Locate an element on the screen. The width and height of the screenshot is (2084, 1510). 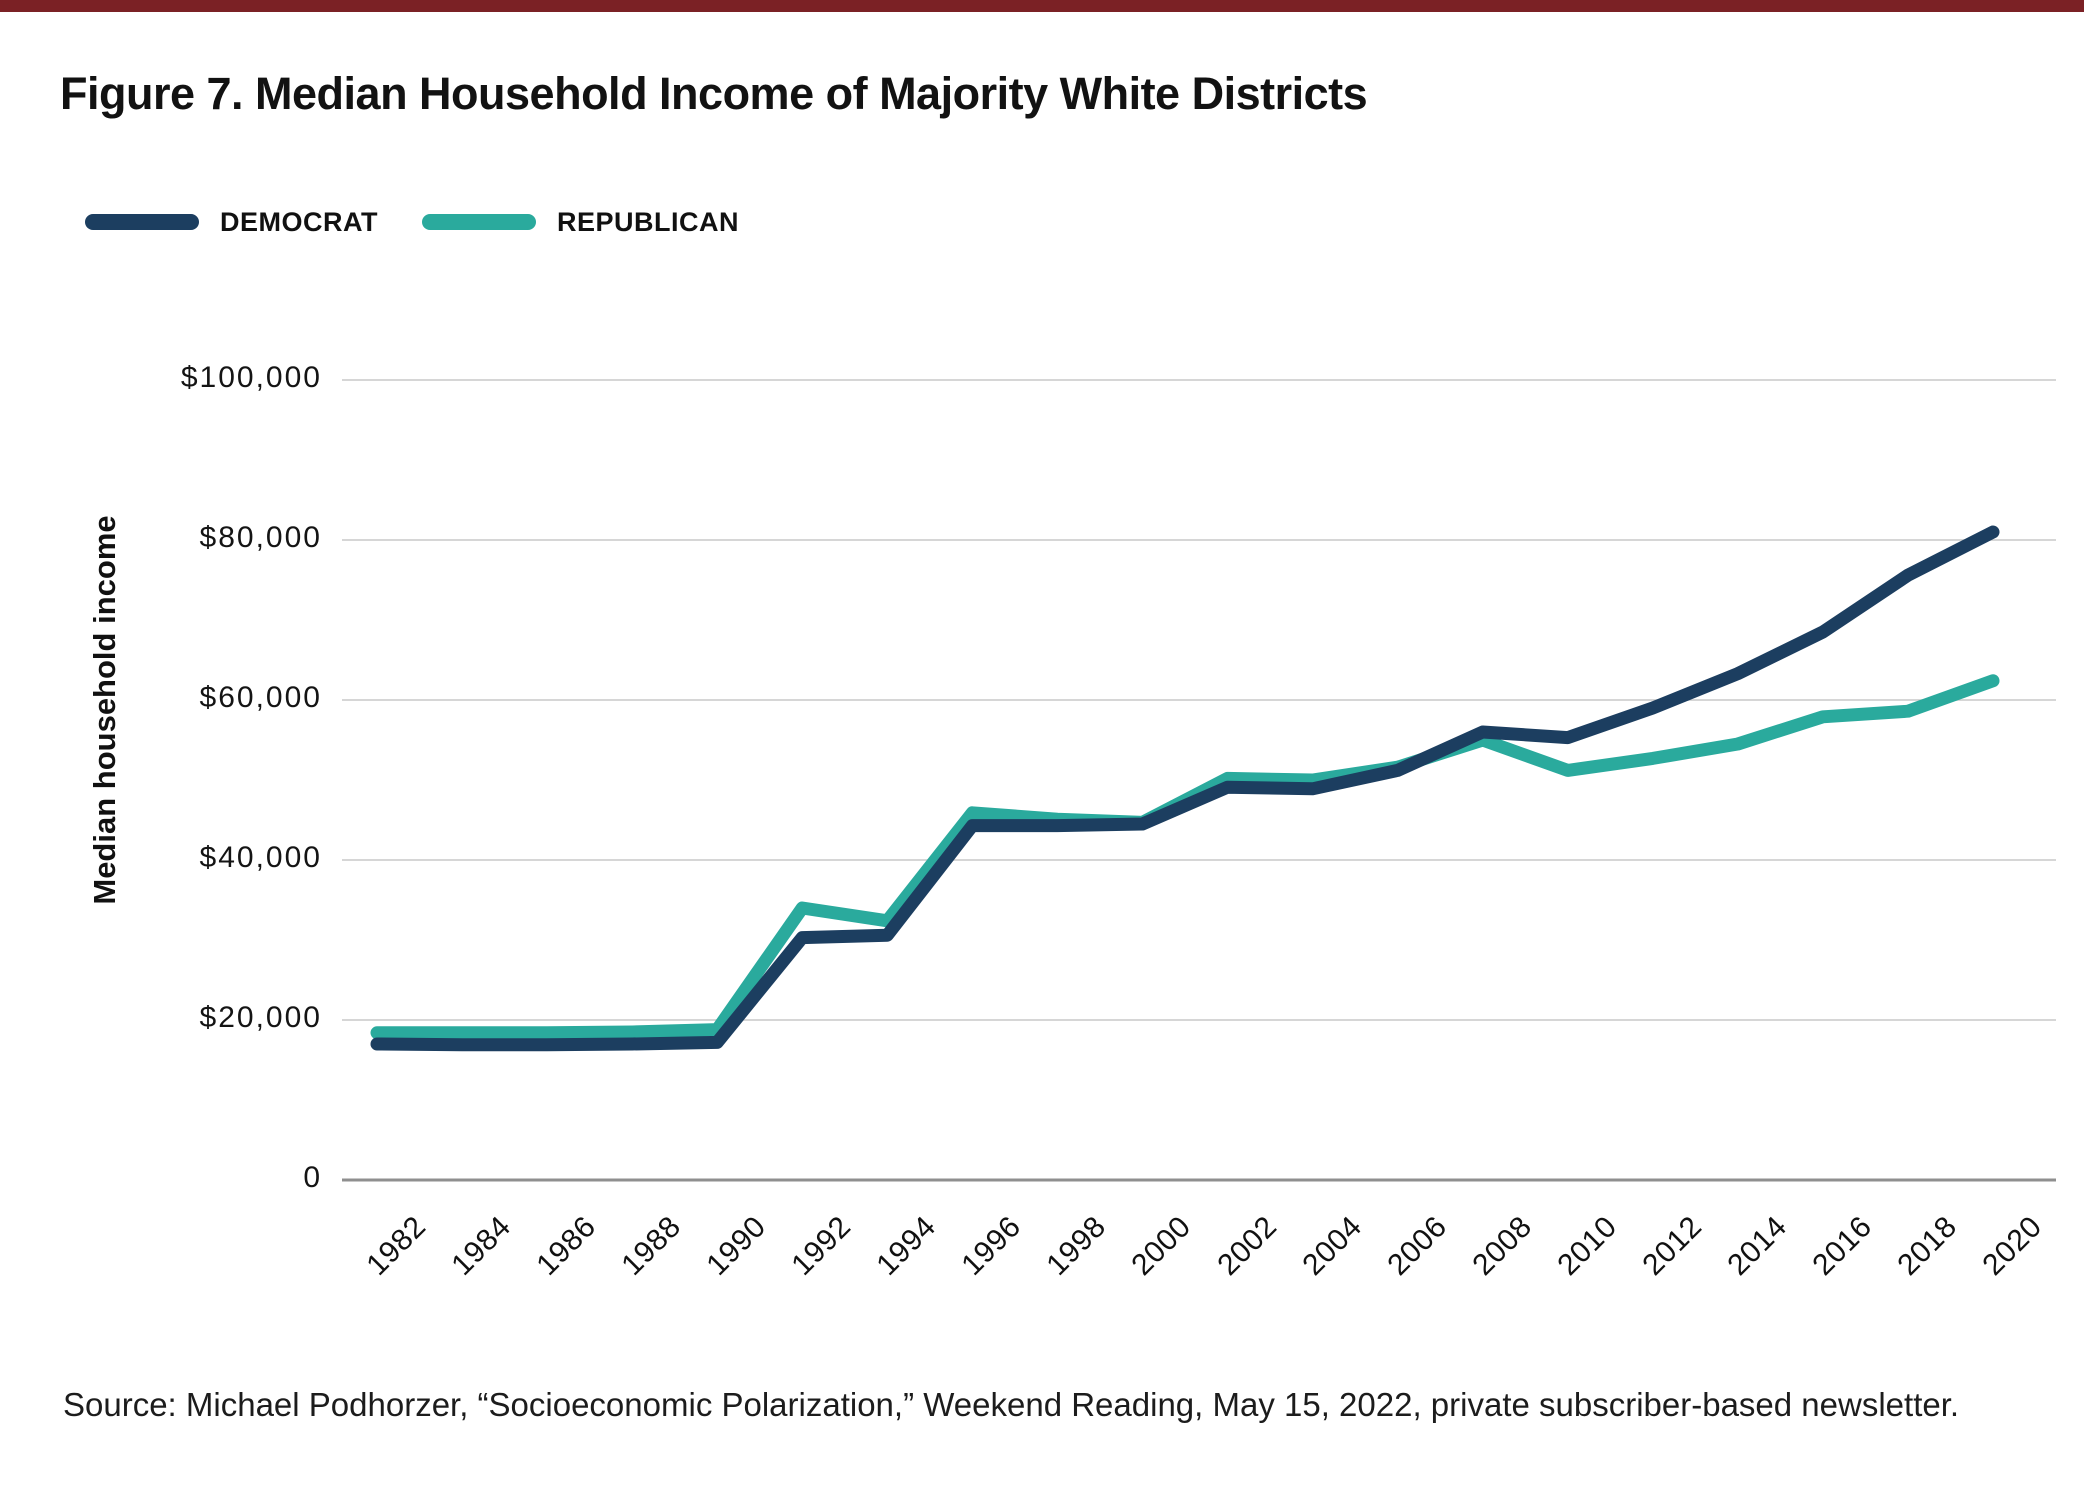
republican-swatch-icon is located at coordinates (478, 222).